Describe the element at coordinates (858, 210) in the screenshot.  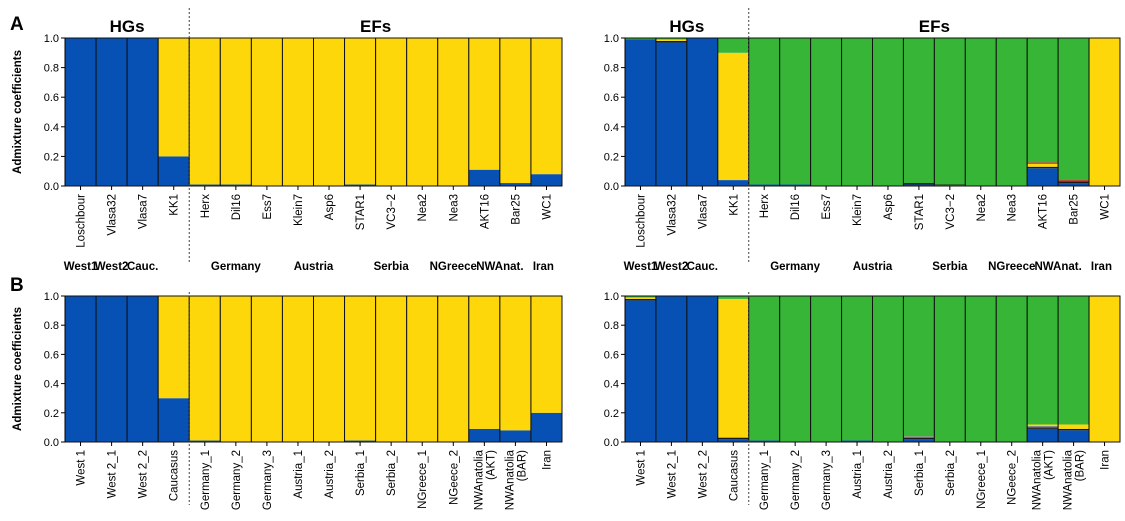
I see `category-label: Klein7` at that location.